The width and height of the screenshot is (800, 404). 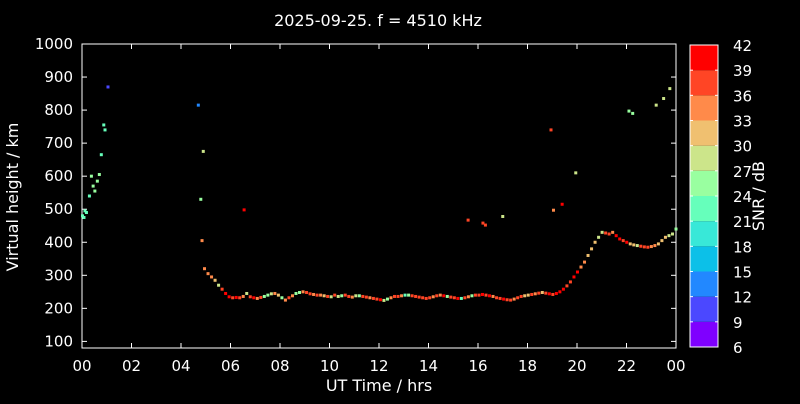 I want to click on y-tick-label: 500, so click(x=58, y=209).